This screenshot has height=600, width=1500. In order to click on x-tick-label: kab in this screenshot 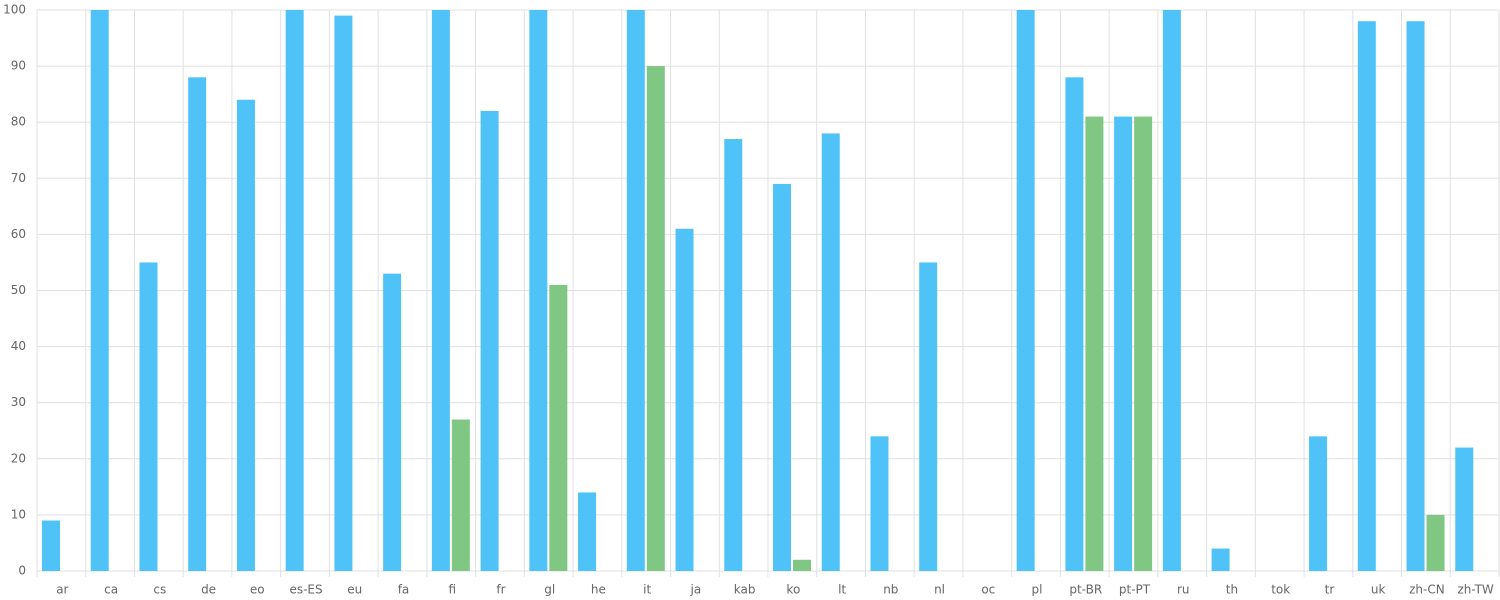, I will do `click(745, 590)`.